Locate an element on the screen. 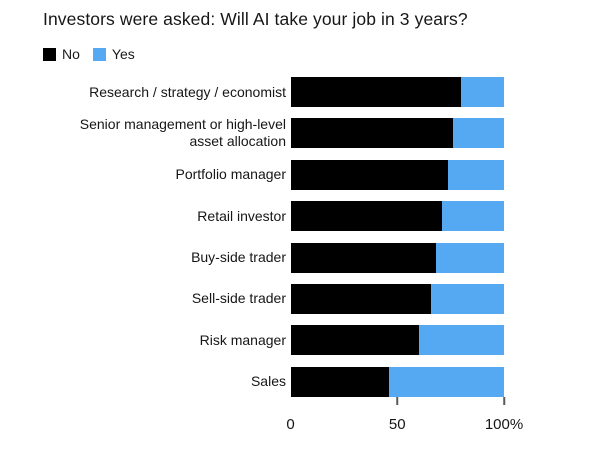  category-label: Research / strategy / economist is located at coordinates (187, 91).